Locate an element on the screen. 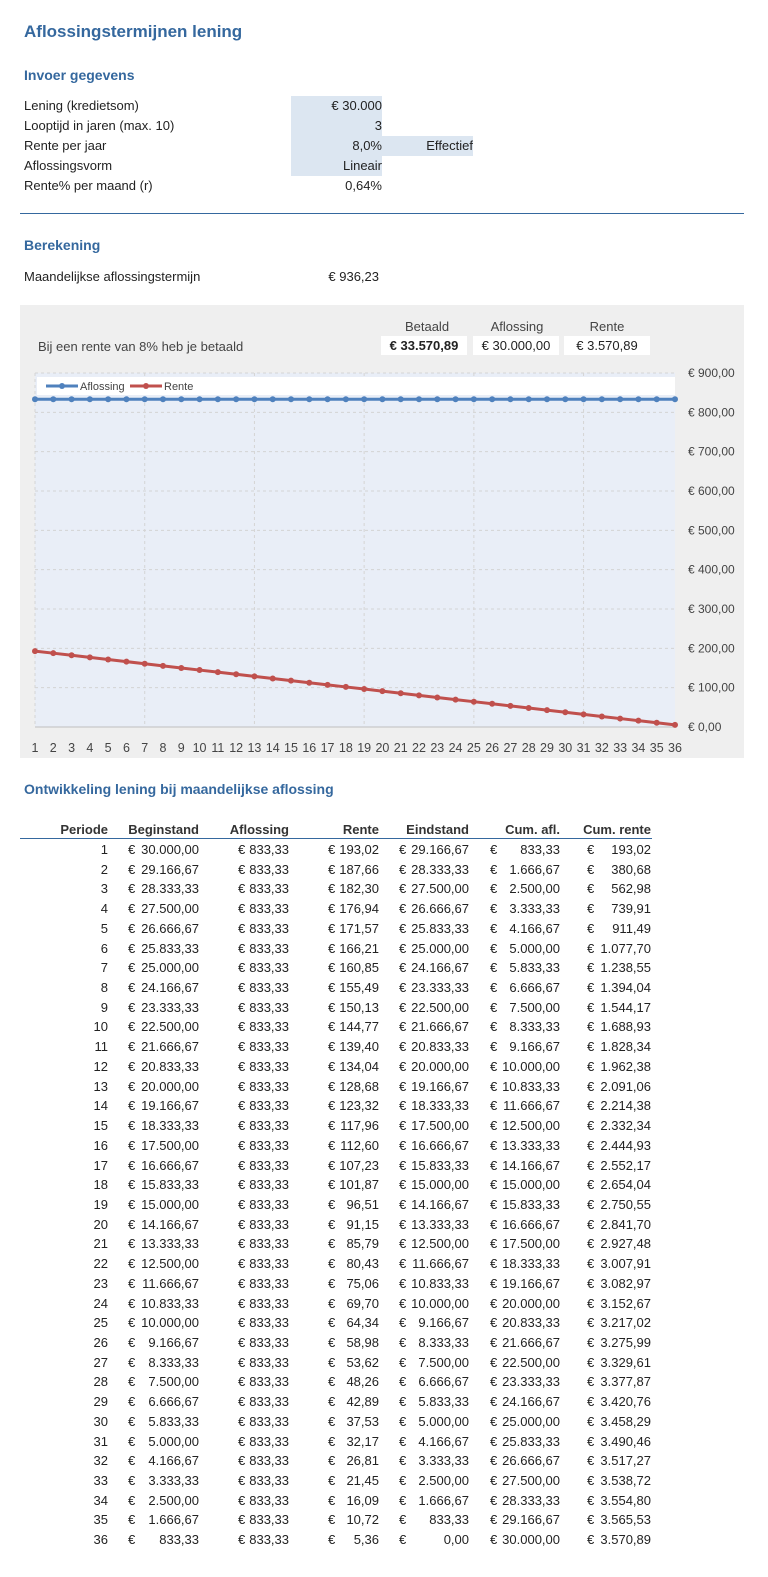 The height and width of the screenshot is (1577, 768). cell-value: 182,30 is located at coordinates (359, 889).